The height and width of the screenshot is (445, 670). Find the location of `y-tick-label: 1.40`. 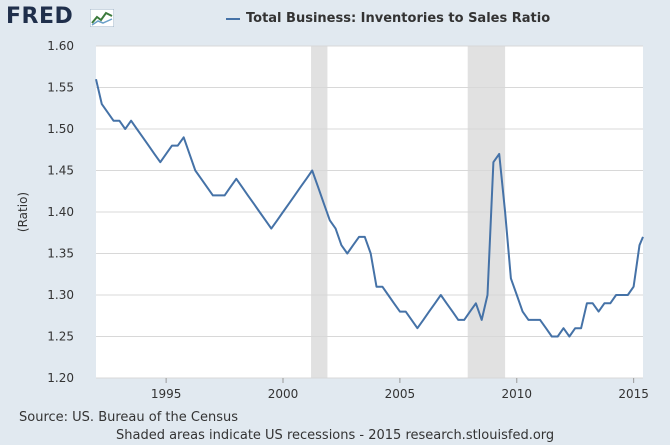

y-tick-label: 1.40 is located at coordinates (60, 212).